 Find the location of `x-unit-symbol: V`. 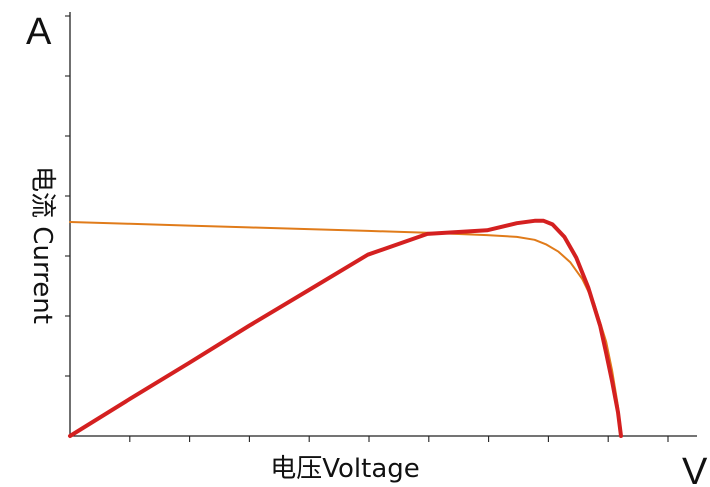

x-unit-symbol: V is located at coordinates (695, 469).